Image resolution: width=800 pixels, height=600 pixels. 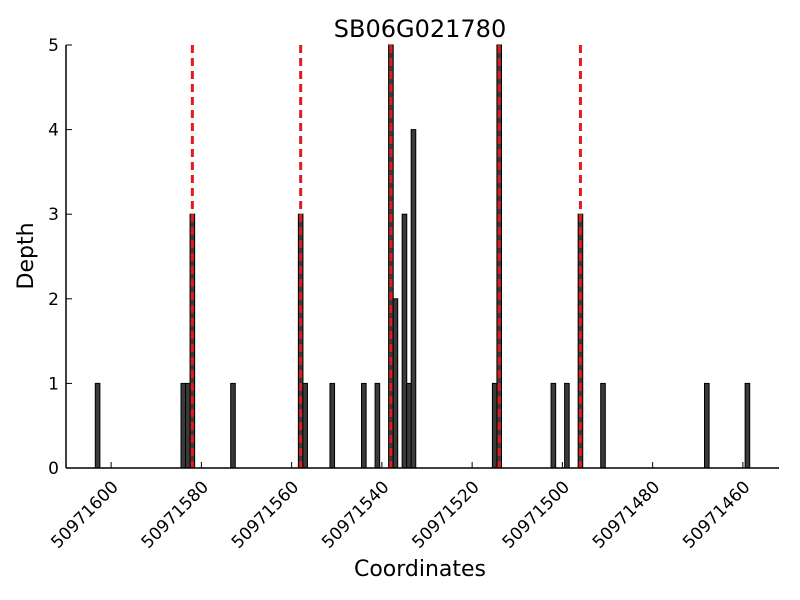 I want to click on x-tick-label: 50971500, so click(x=536, y=514).